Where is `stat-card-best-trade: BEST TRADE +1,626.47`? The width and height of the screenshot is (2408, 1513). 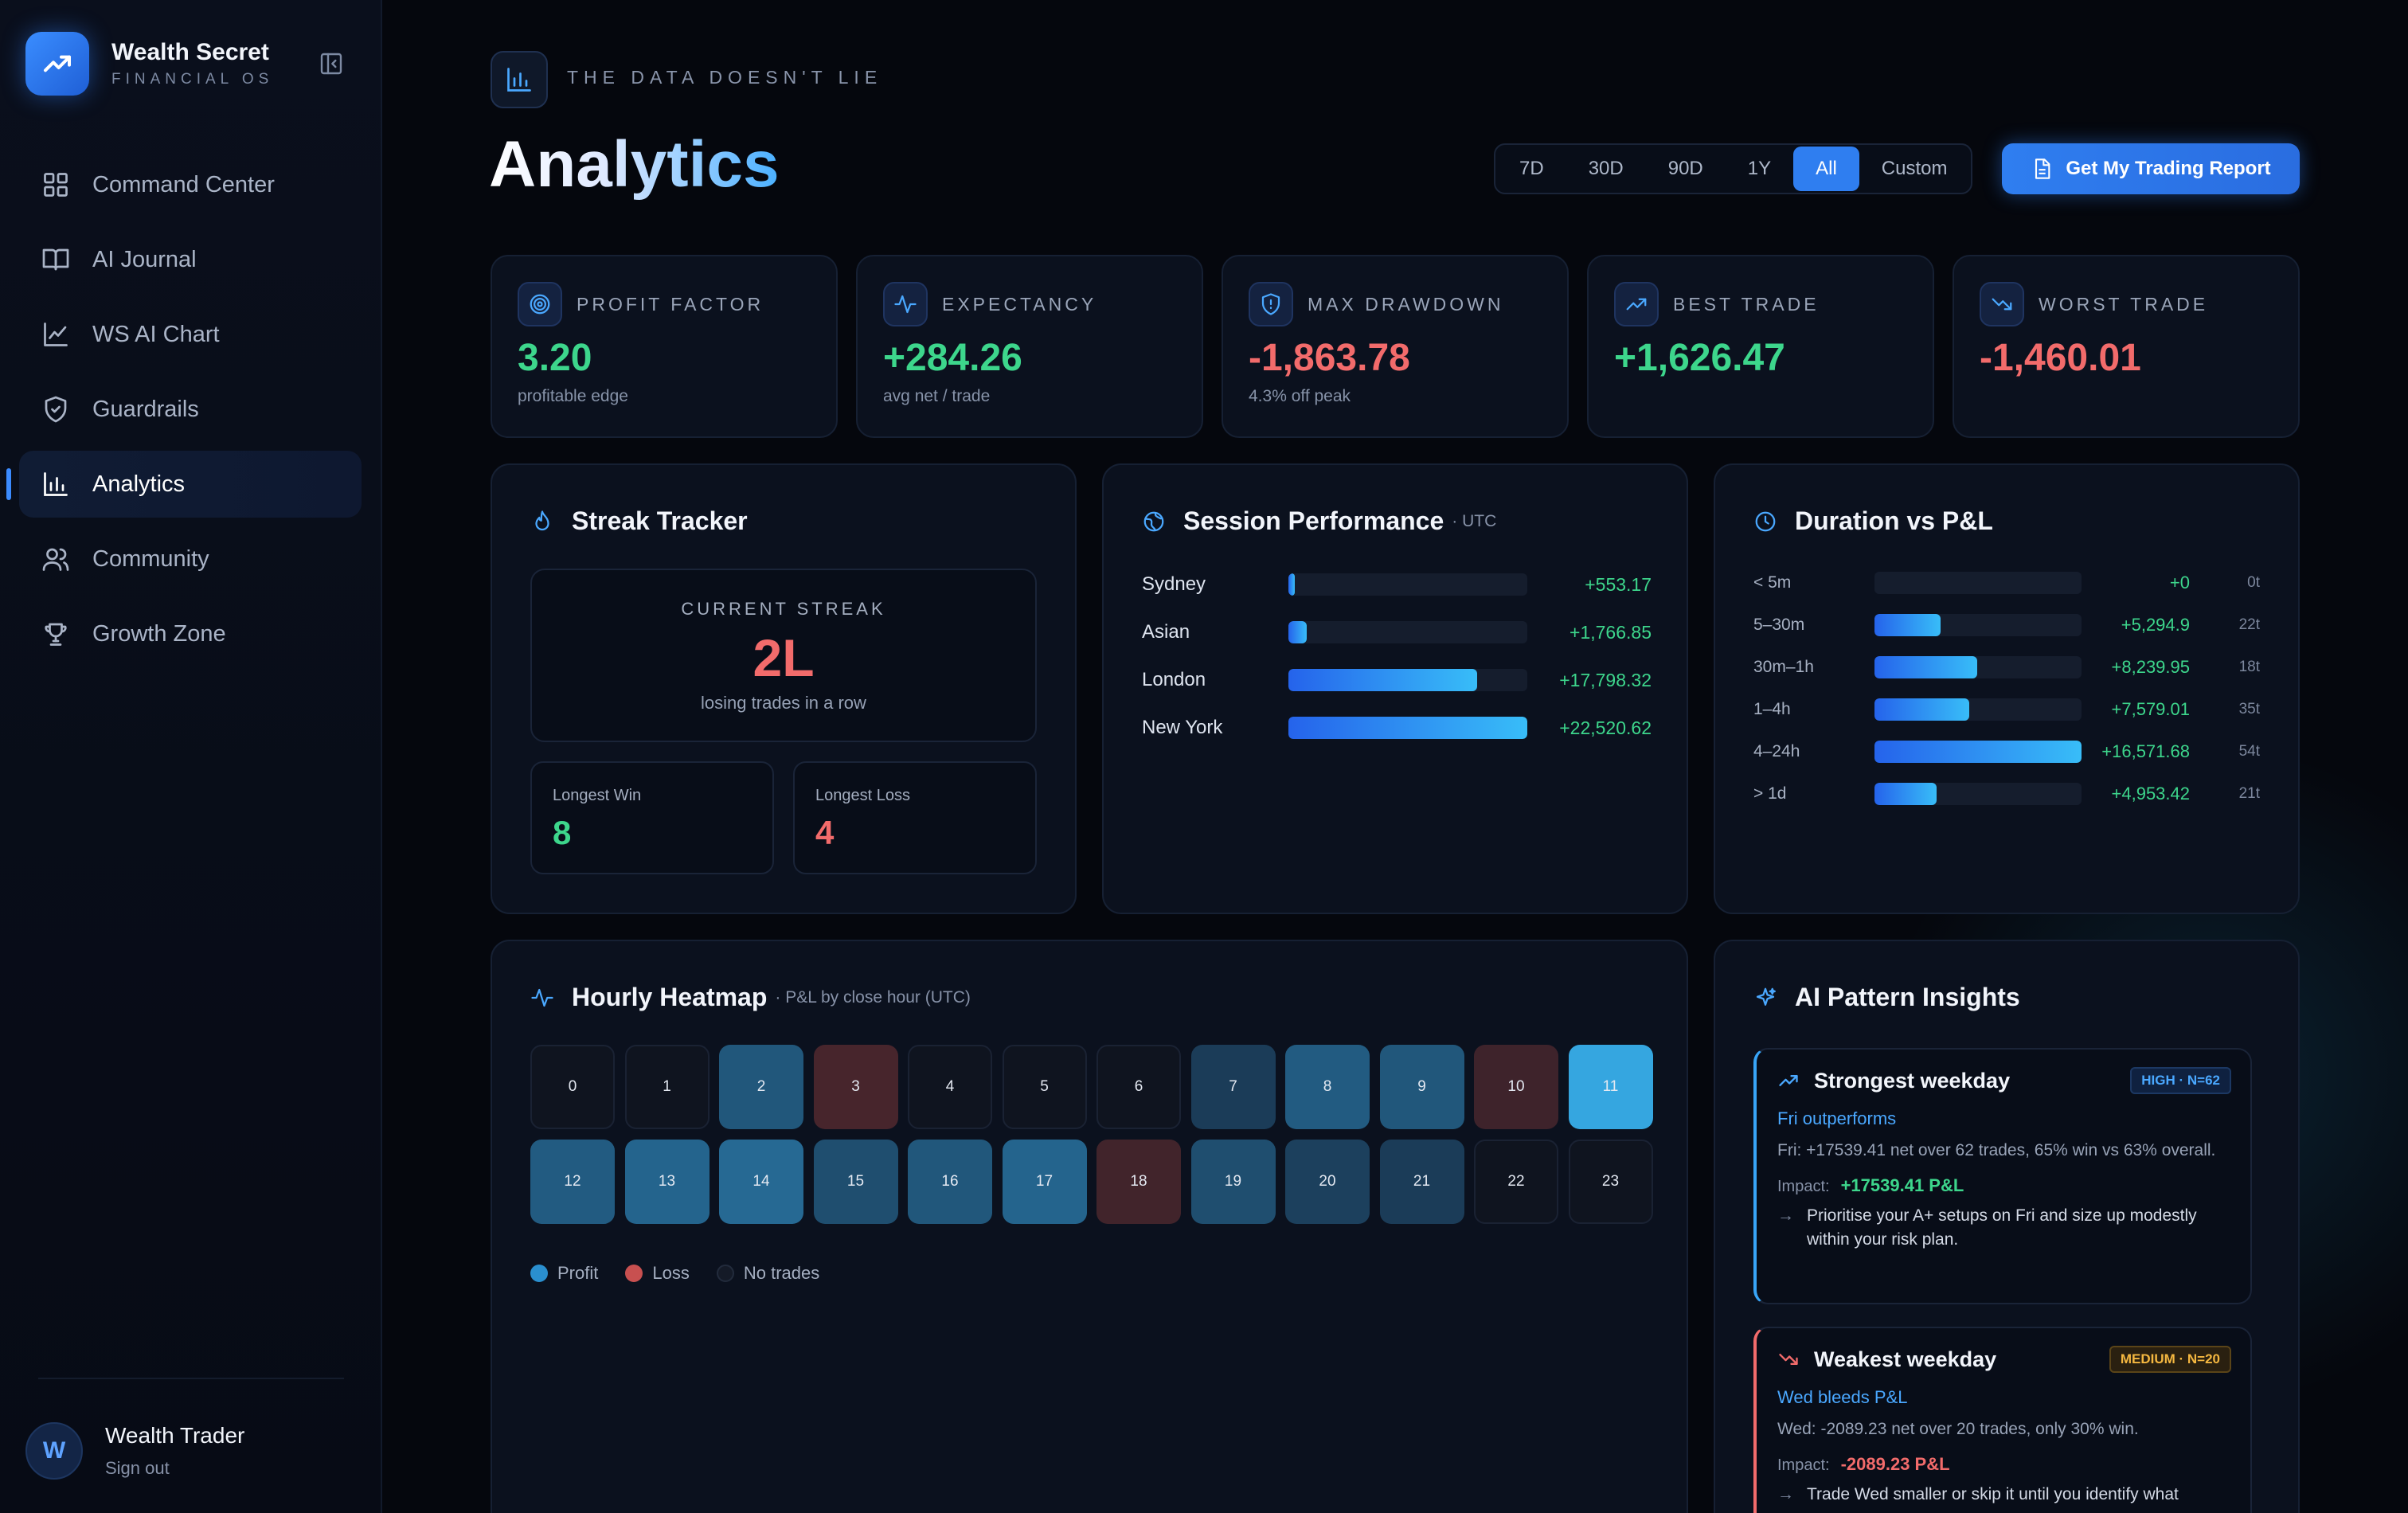 stat-card-best-trade: BEST TRADE +1,626.47 is located at coordinates (1760, 346).